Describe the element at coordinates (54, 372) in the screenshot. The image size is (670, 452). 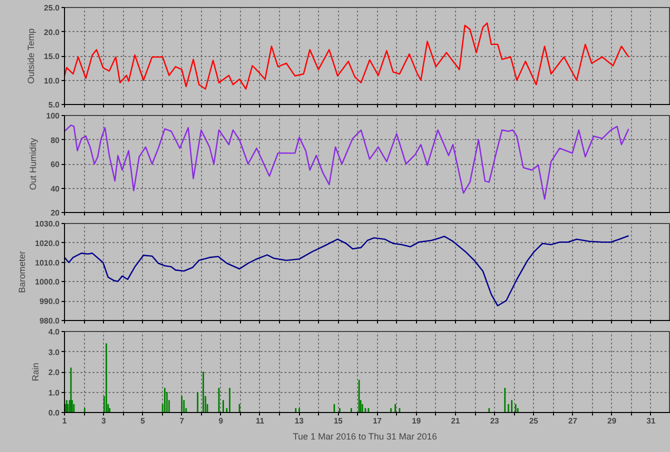
I see `y-tick-label: 2.0` at that location.